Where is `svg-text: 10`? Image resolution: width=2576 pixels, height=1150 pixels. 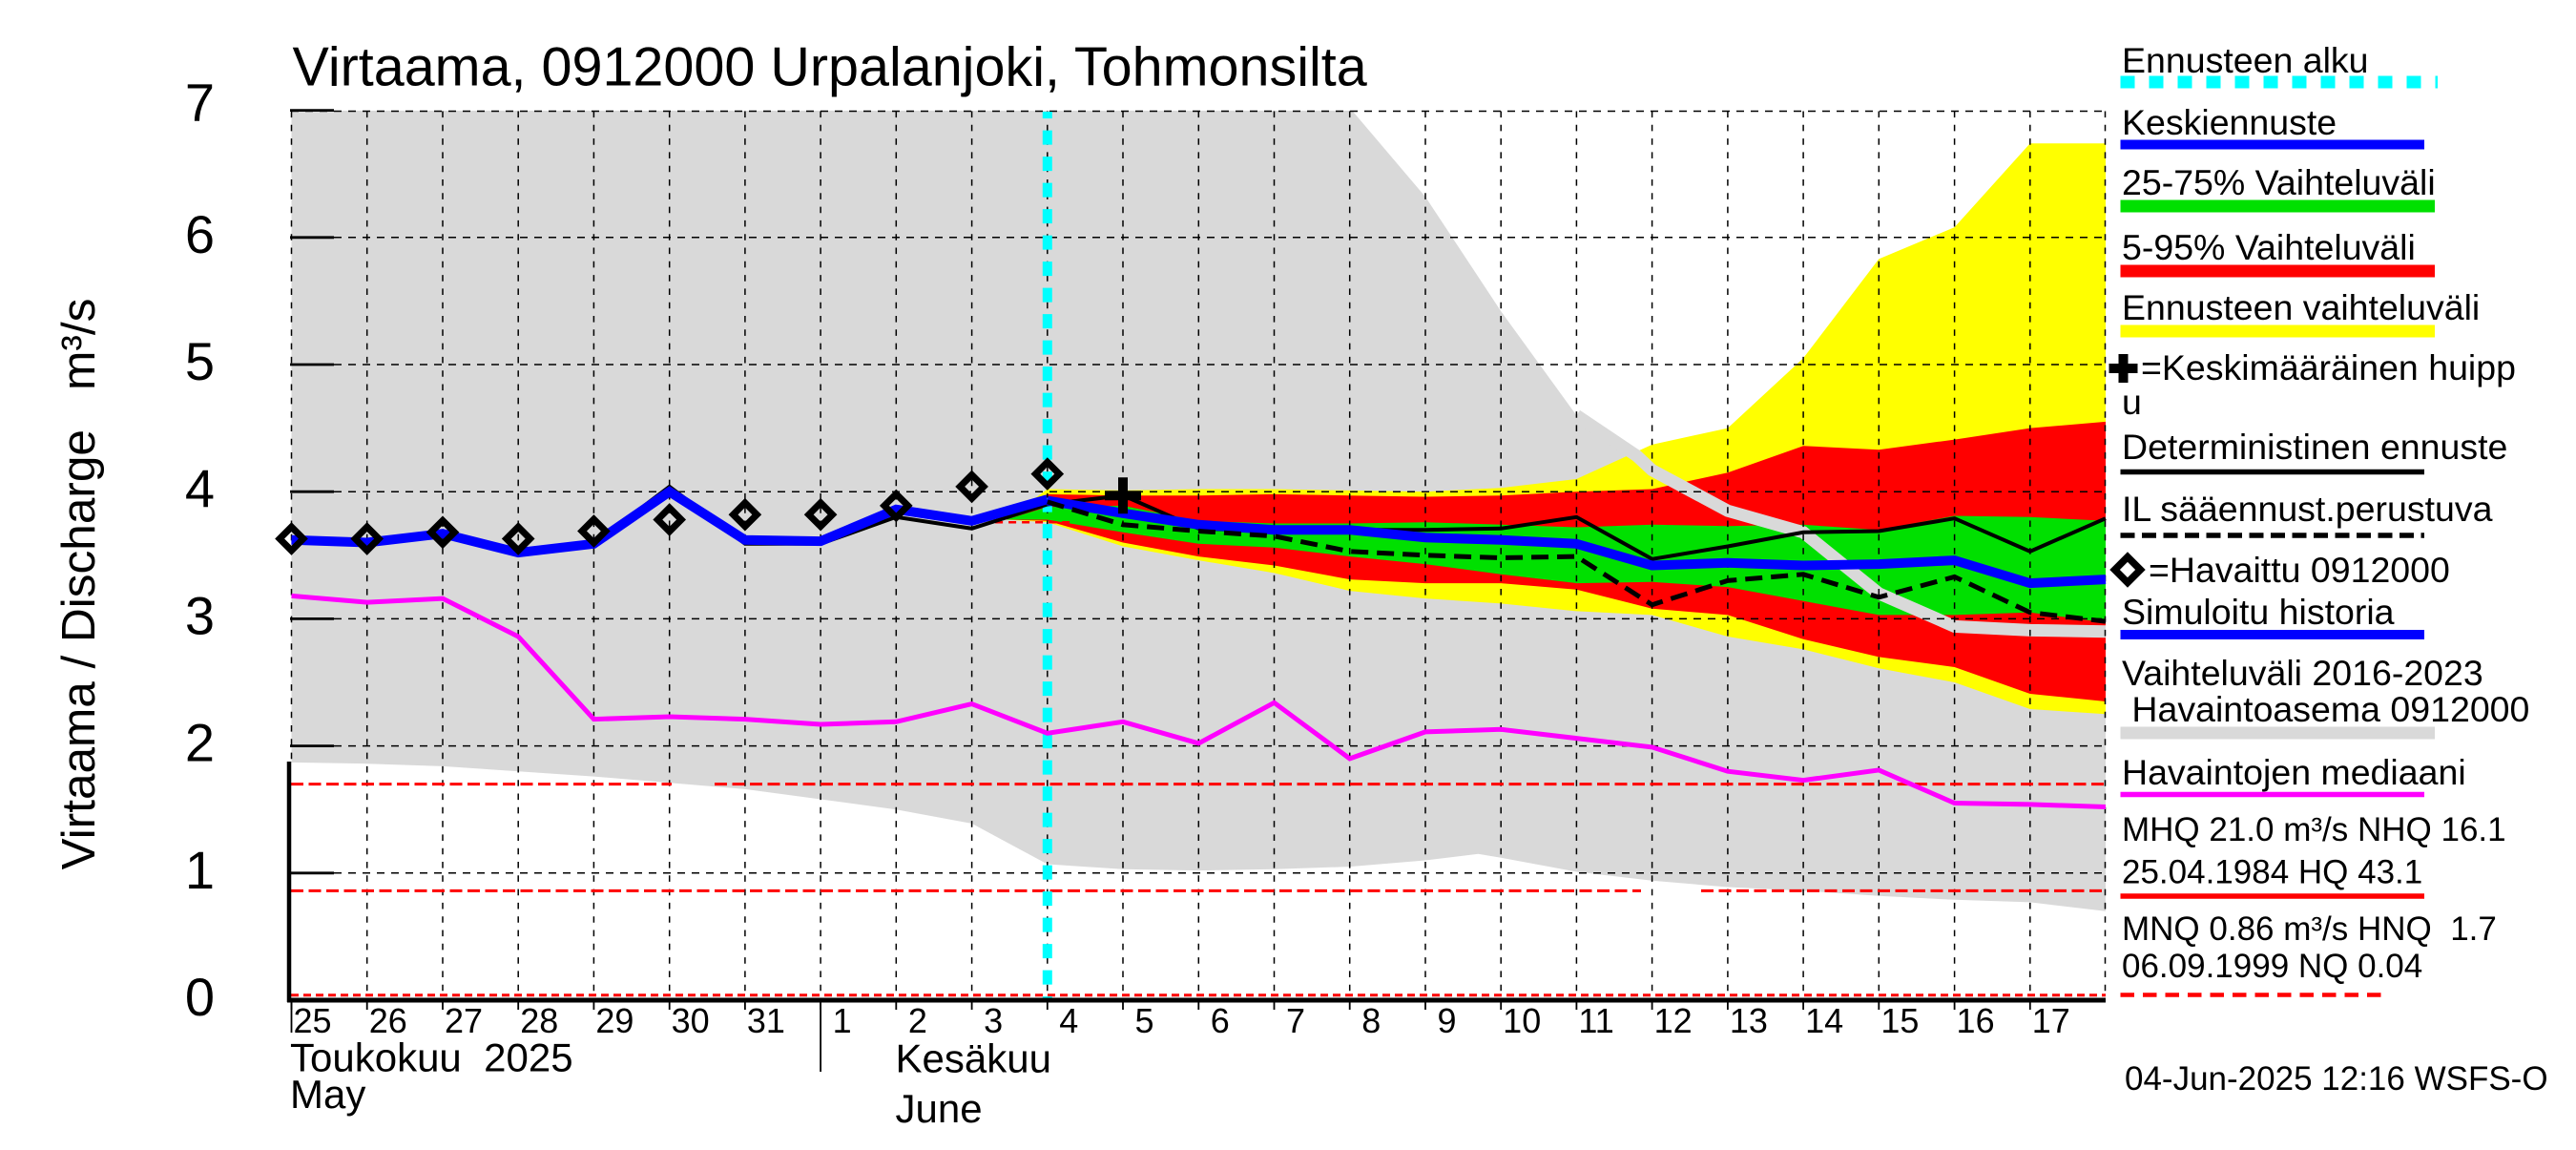 svg-text: 10 is located at coordinates (1522, 1020).